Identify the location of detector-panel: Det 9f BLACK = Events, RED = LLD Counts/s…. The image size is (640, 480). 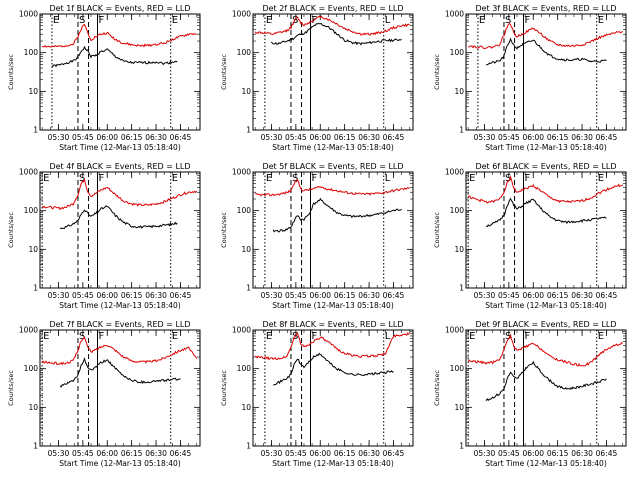
(530, 394).